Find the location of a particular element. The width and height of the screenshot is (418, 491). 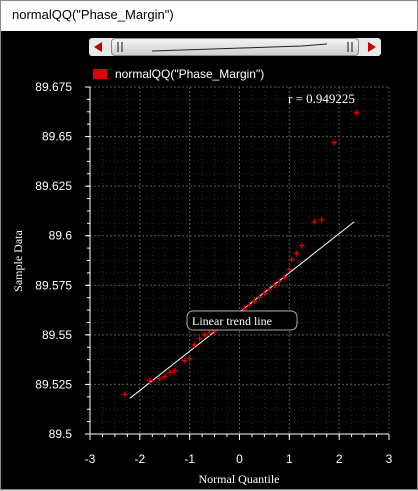

y-tick-label: 89.6 is located at coordinates (61, 236).